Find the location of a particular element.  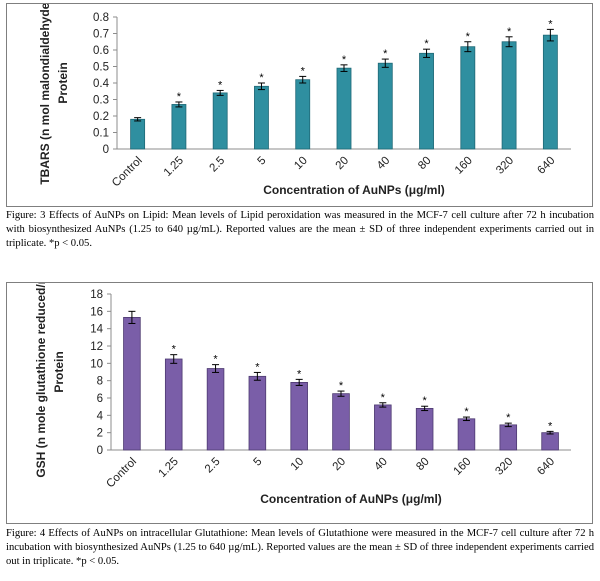

y-tick-label: 0.6 is located at coordinates (101, 51).